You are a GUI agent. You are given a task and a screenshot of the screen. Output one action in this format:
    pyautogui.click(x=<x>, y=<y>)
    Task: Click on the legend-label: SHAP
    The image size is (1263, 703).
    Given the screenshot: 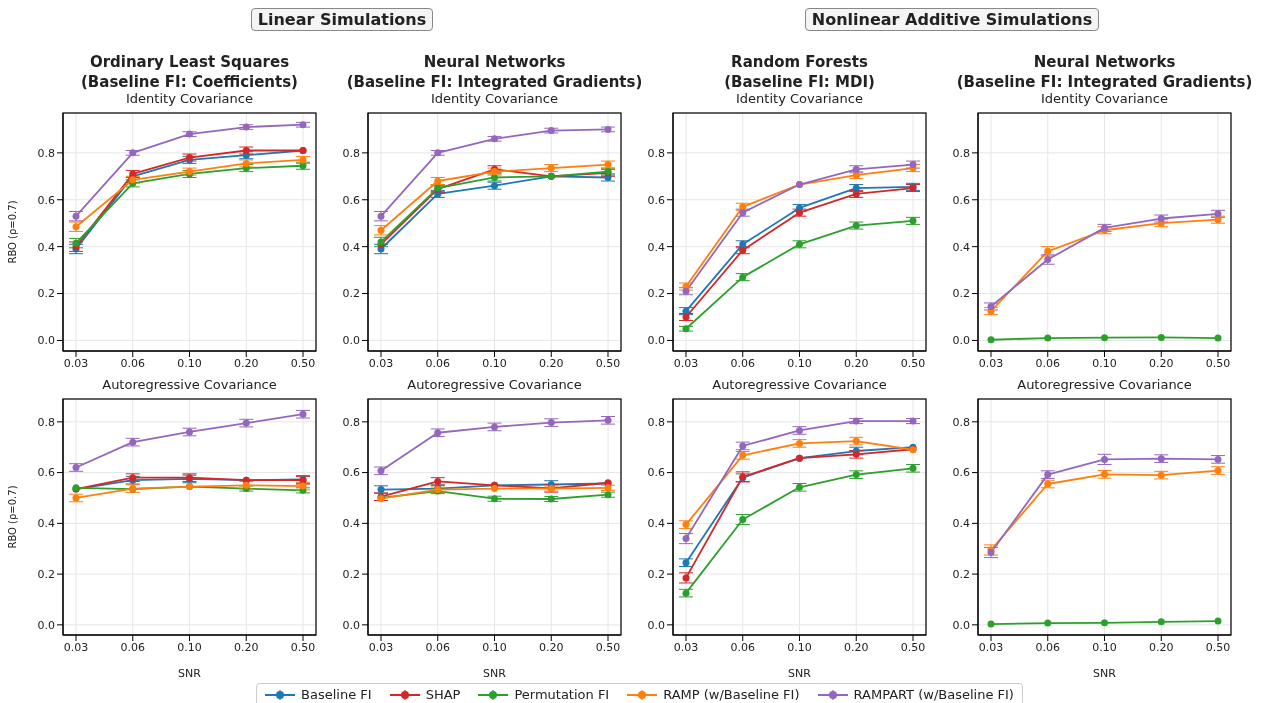 What is the action you would take?
    pyautogui.click(x=443, y=694)
    